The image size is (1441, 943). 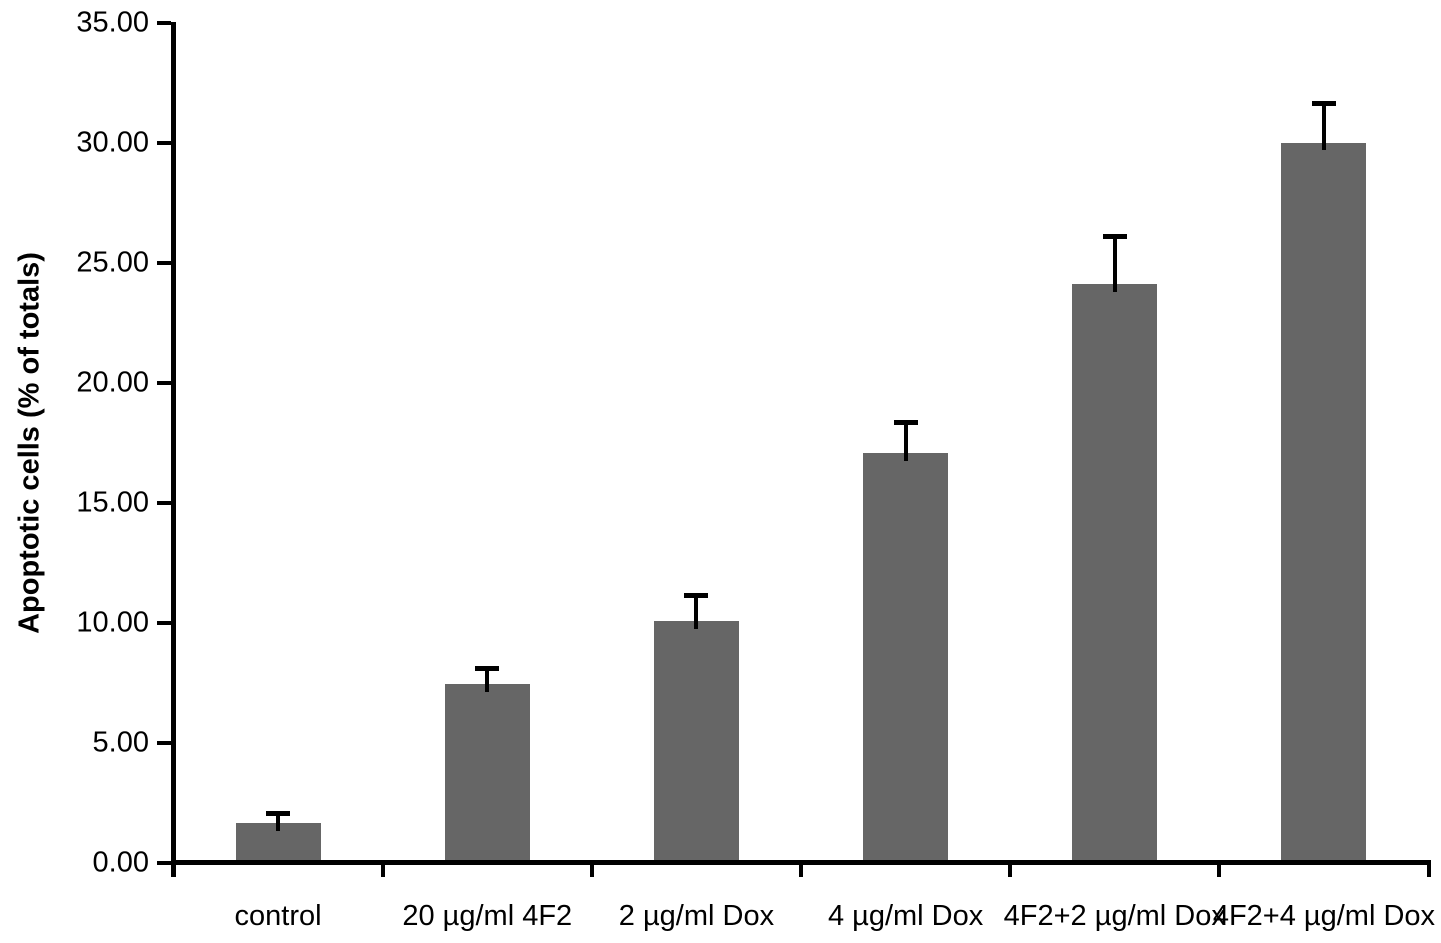 What do you see at coordinates (696, 916) in the screenshot?
I see `x-category-label: 2 µg/ml Dox` at bounding box center [696, 916].